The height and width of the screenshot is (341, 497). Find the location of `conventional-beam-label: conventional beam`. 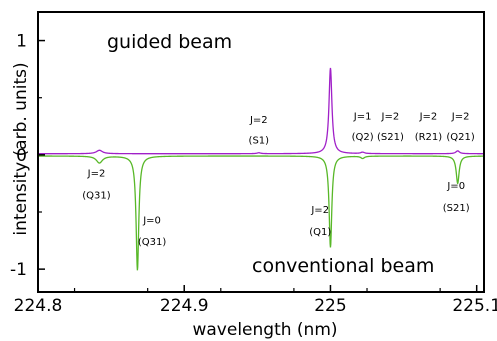

conventional-beam-label: conventional beam is located at coordinates (343, 266).